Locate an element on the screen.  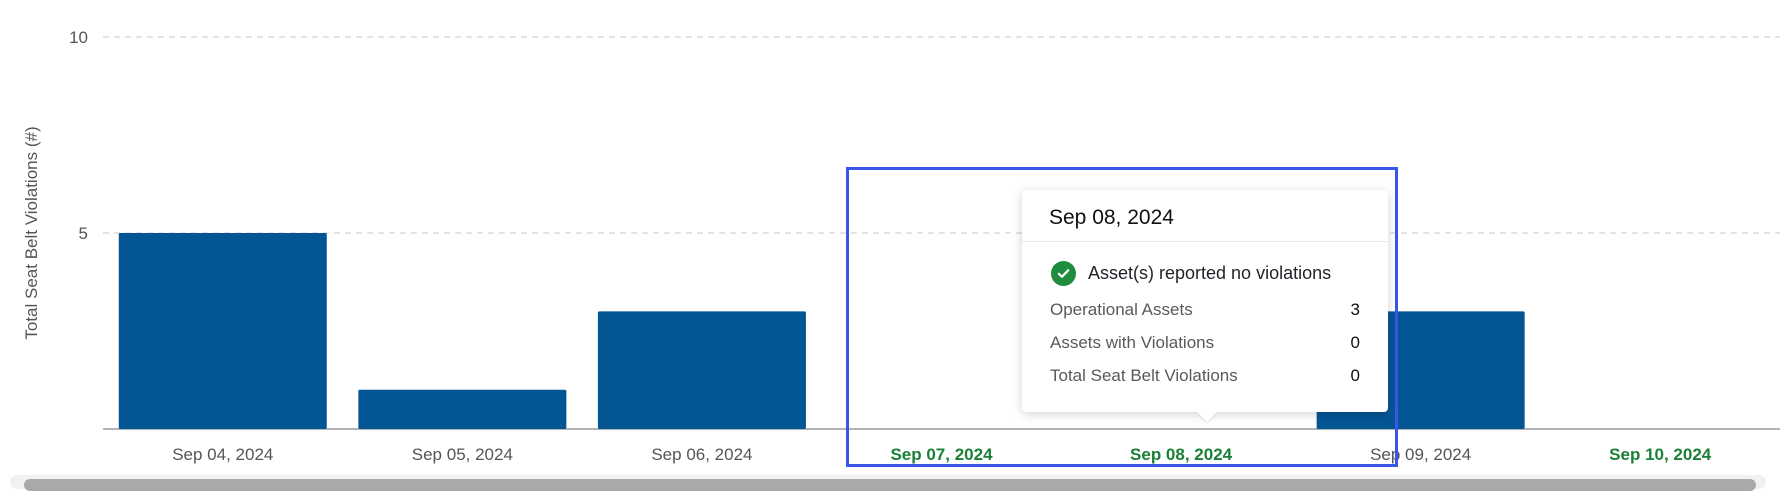
y-tick-label: 5 is located at coordinates (83, 233).